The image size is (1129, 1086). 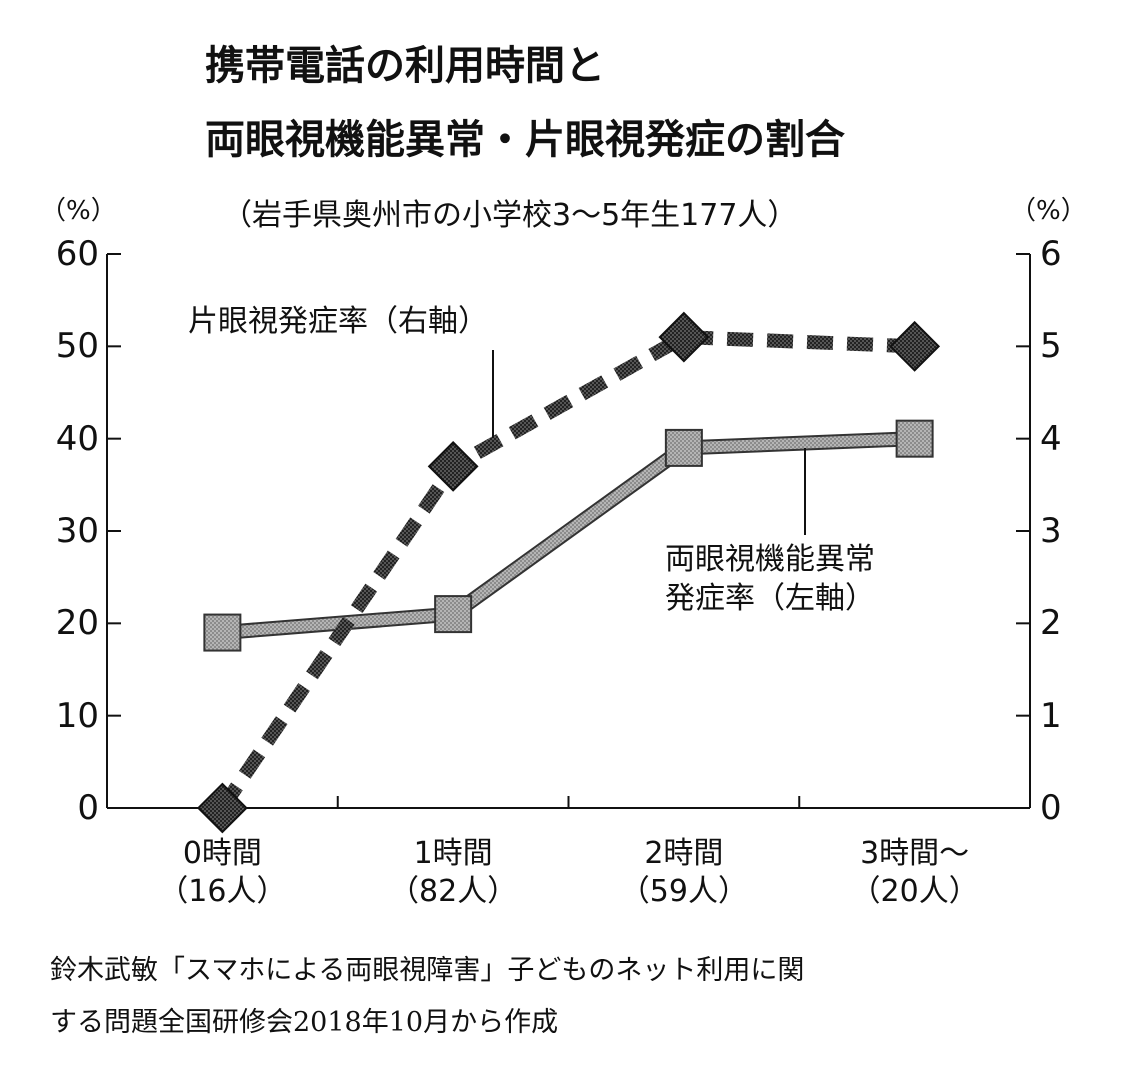 What do you see at coordinates (683, 891) in the screenshot?
I see `x-category-count: （59人）` at bounding box center [683, 891].